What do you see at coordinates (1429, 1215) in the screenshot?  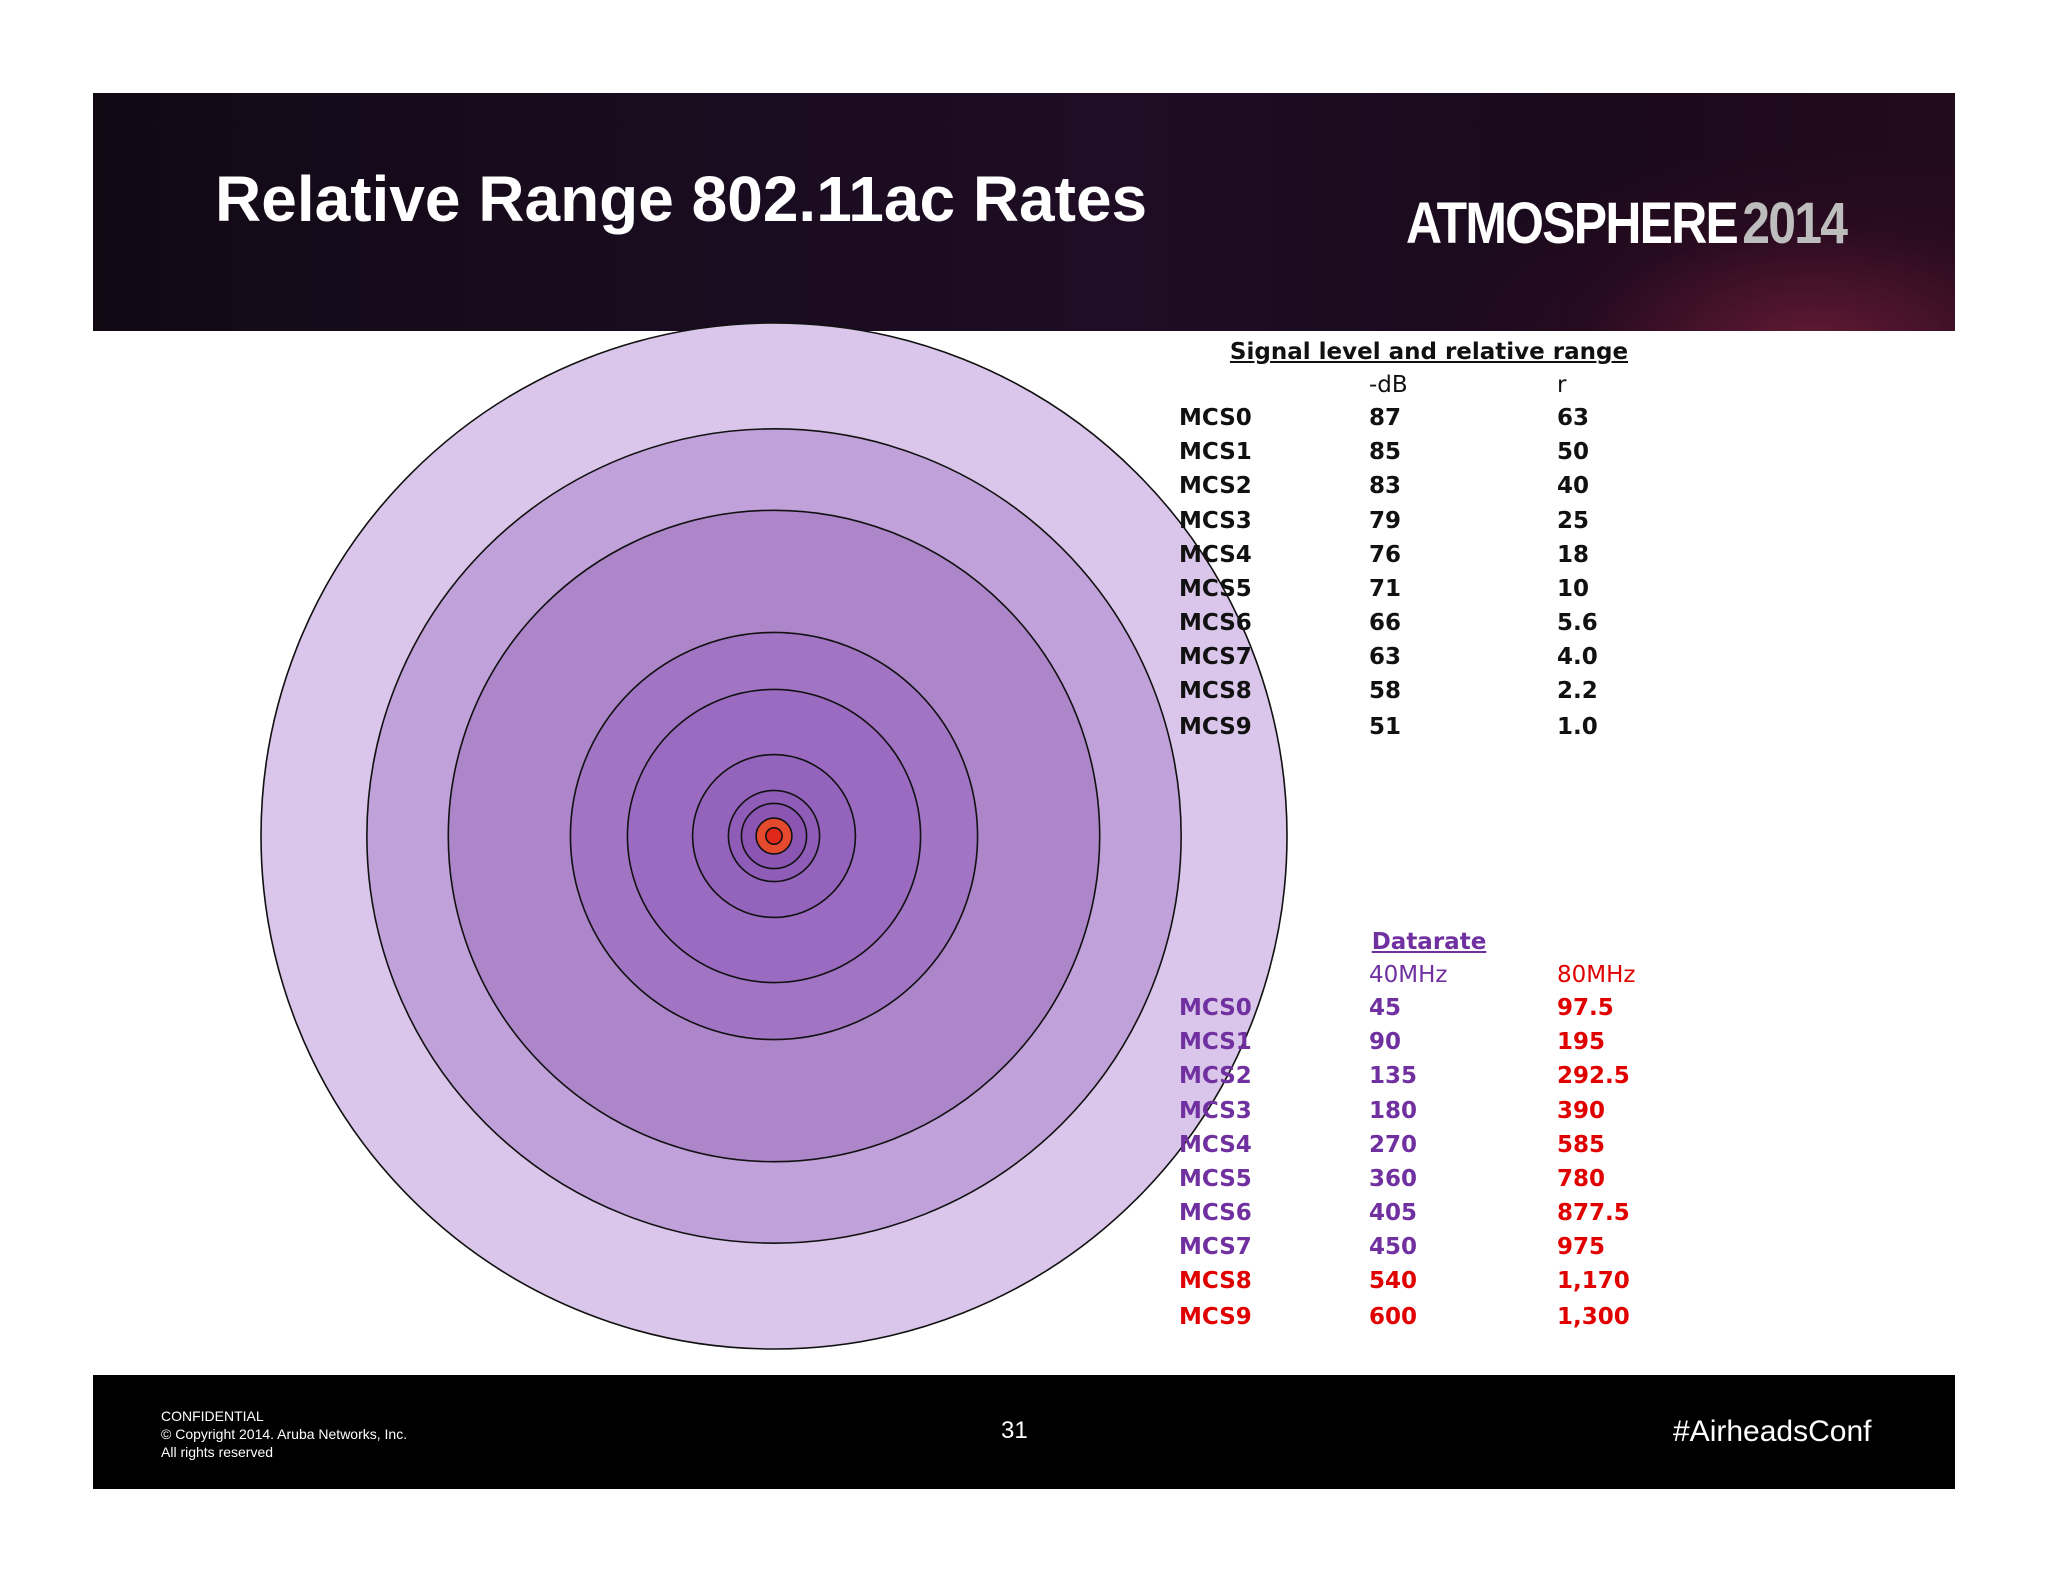 I see `datarate-row: MCS6 405 877.5` at bounding box center [1429, 1215].